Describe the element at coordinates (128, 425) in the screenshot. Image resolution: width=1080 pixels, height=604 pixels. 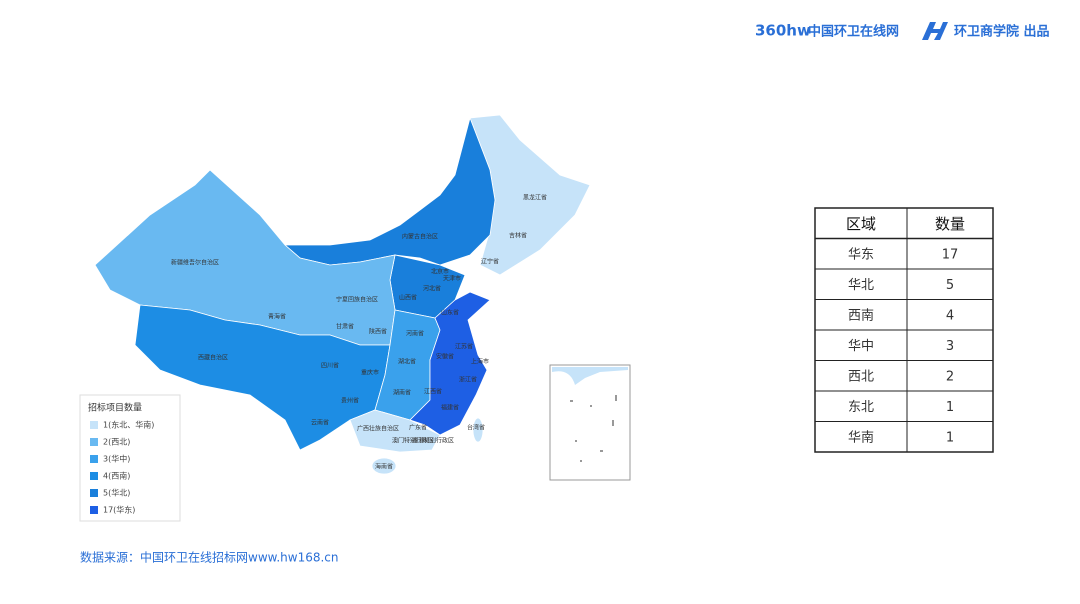
I see `legend-label: 1(东北、华南)` at that location.